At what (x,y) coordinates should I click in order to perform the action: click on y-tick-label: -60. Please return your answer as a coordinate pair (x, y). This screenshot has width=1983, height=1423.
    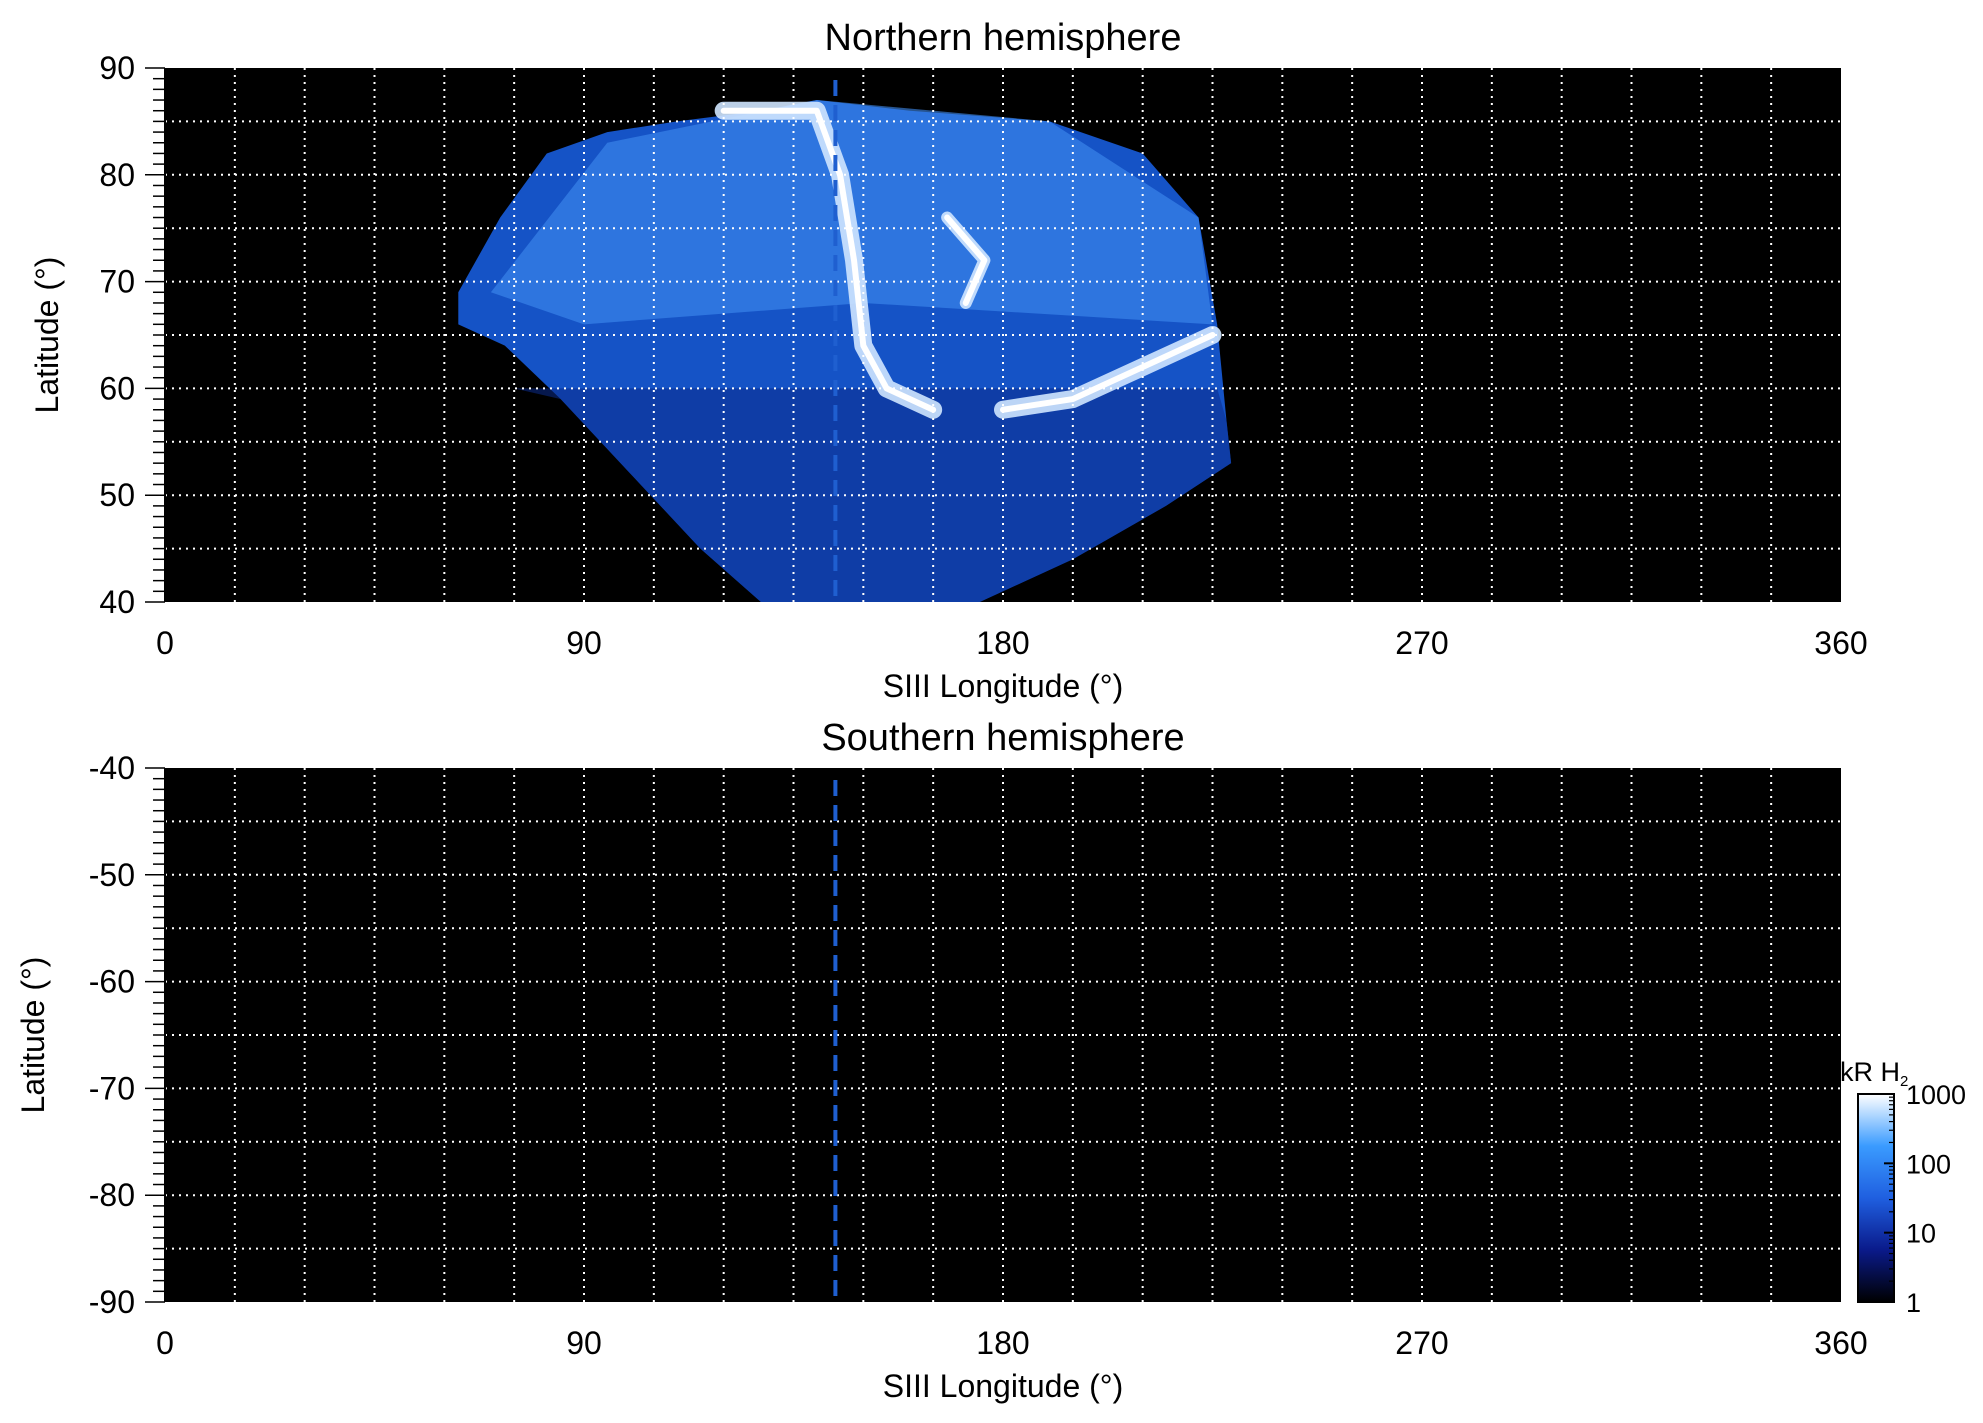
    Looking at the image, I should click on (112, 982).